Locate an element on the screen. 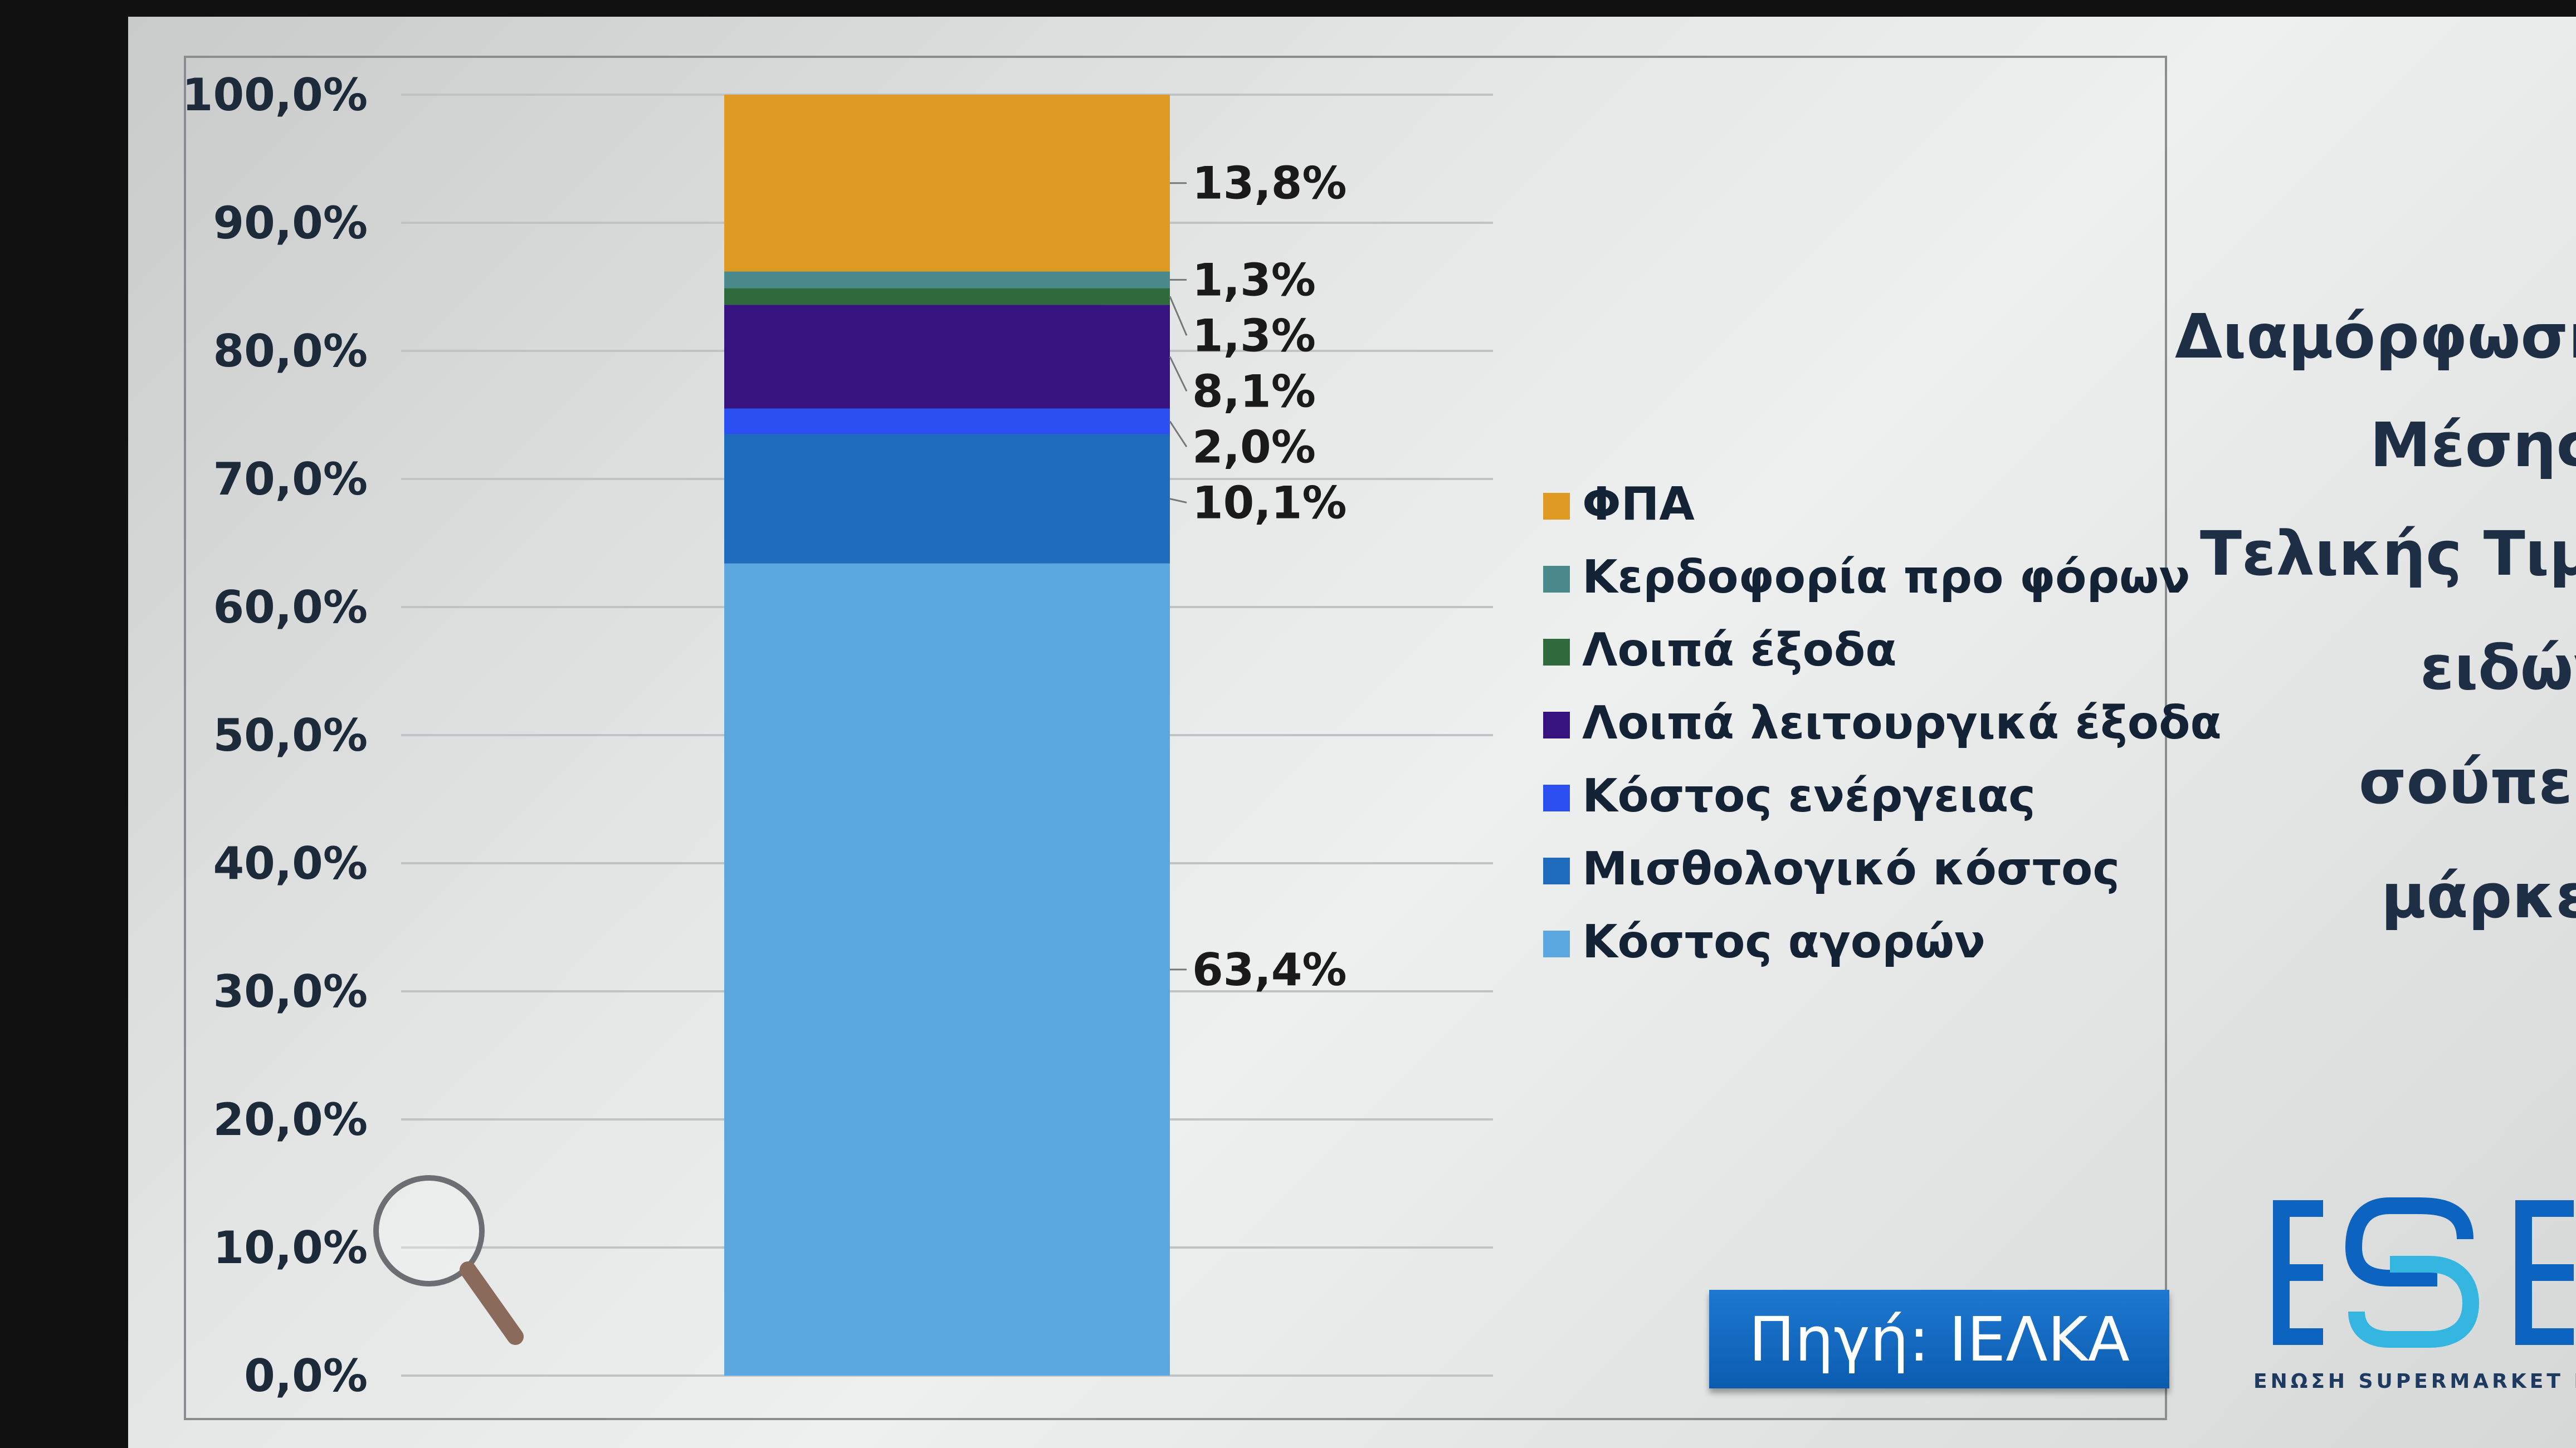  y-tick-label: 30,0% is located at coordinates (290, 991).